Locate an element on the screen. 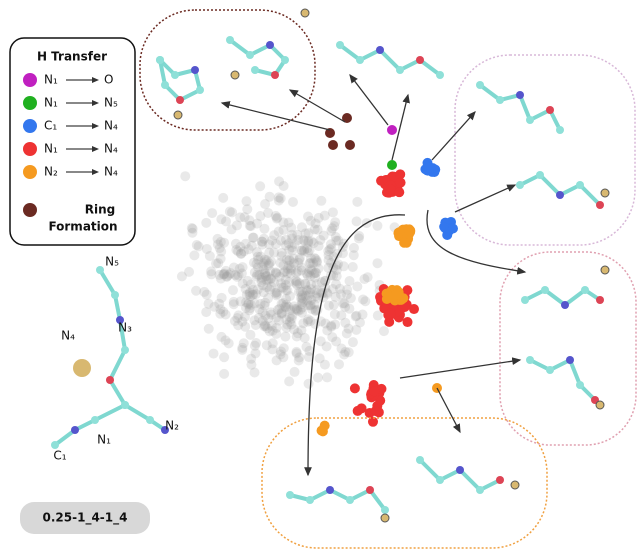 The width and height of the screenshot is (641, 552). legend-to: N₄ is located at coordinates (111, 172).